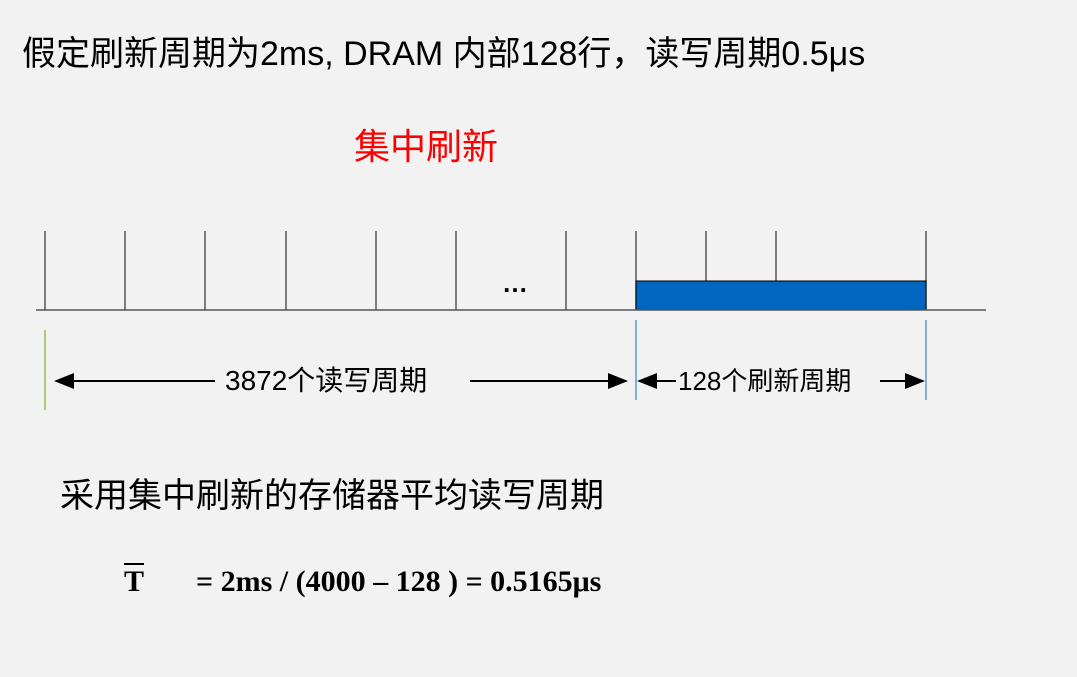  What do you see at coordinates (399, 581) in the screenshot?
I see `formula-expression: = 2ms / (4000 – 128 ) = 0.5165μs` at bounding box center [399, 581].